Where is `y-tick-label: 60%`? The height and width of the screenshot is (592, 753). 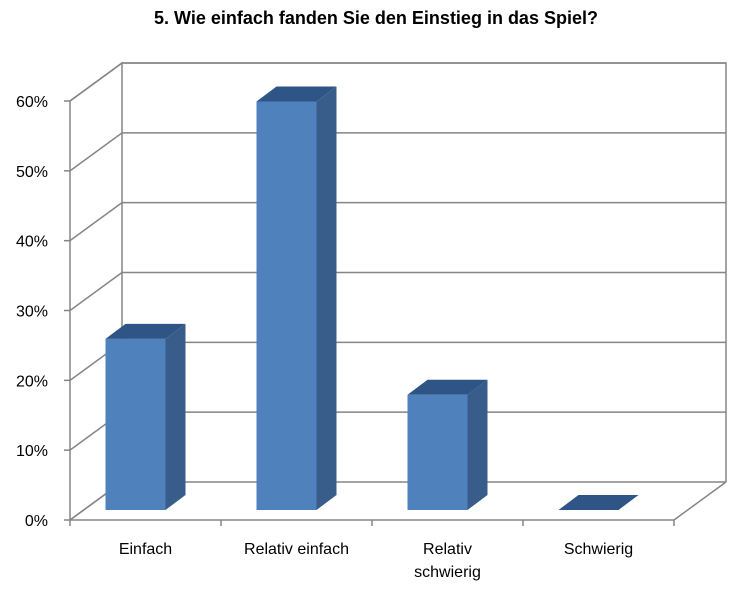
y-tick-label: 60% is located at coordinates (32, 102).